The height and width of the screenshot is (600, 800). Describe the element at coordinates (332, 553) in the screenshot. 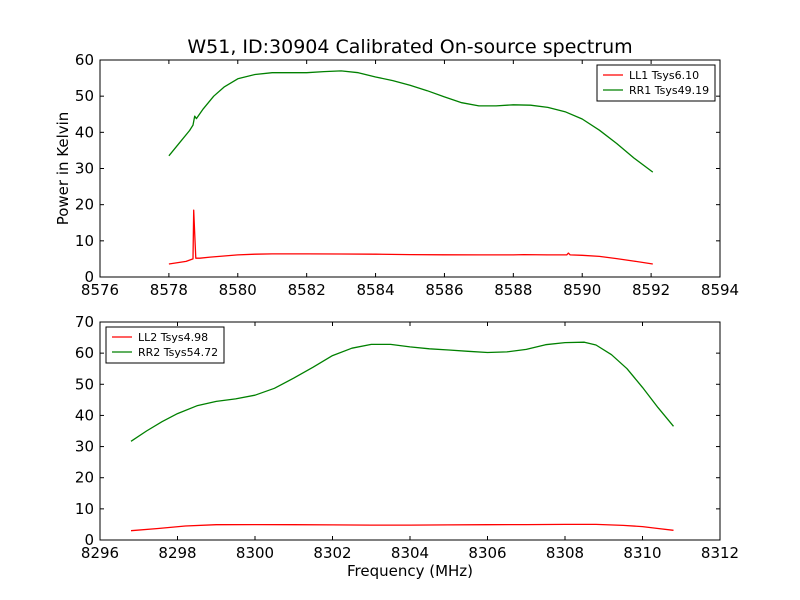

I see `x-tick-label: 8302` at that location.